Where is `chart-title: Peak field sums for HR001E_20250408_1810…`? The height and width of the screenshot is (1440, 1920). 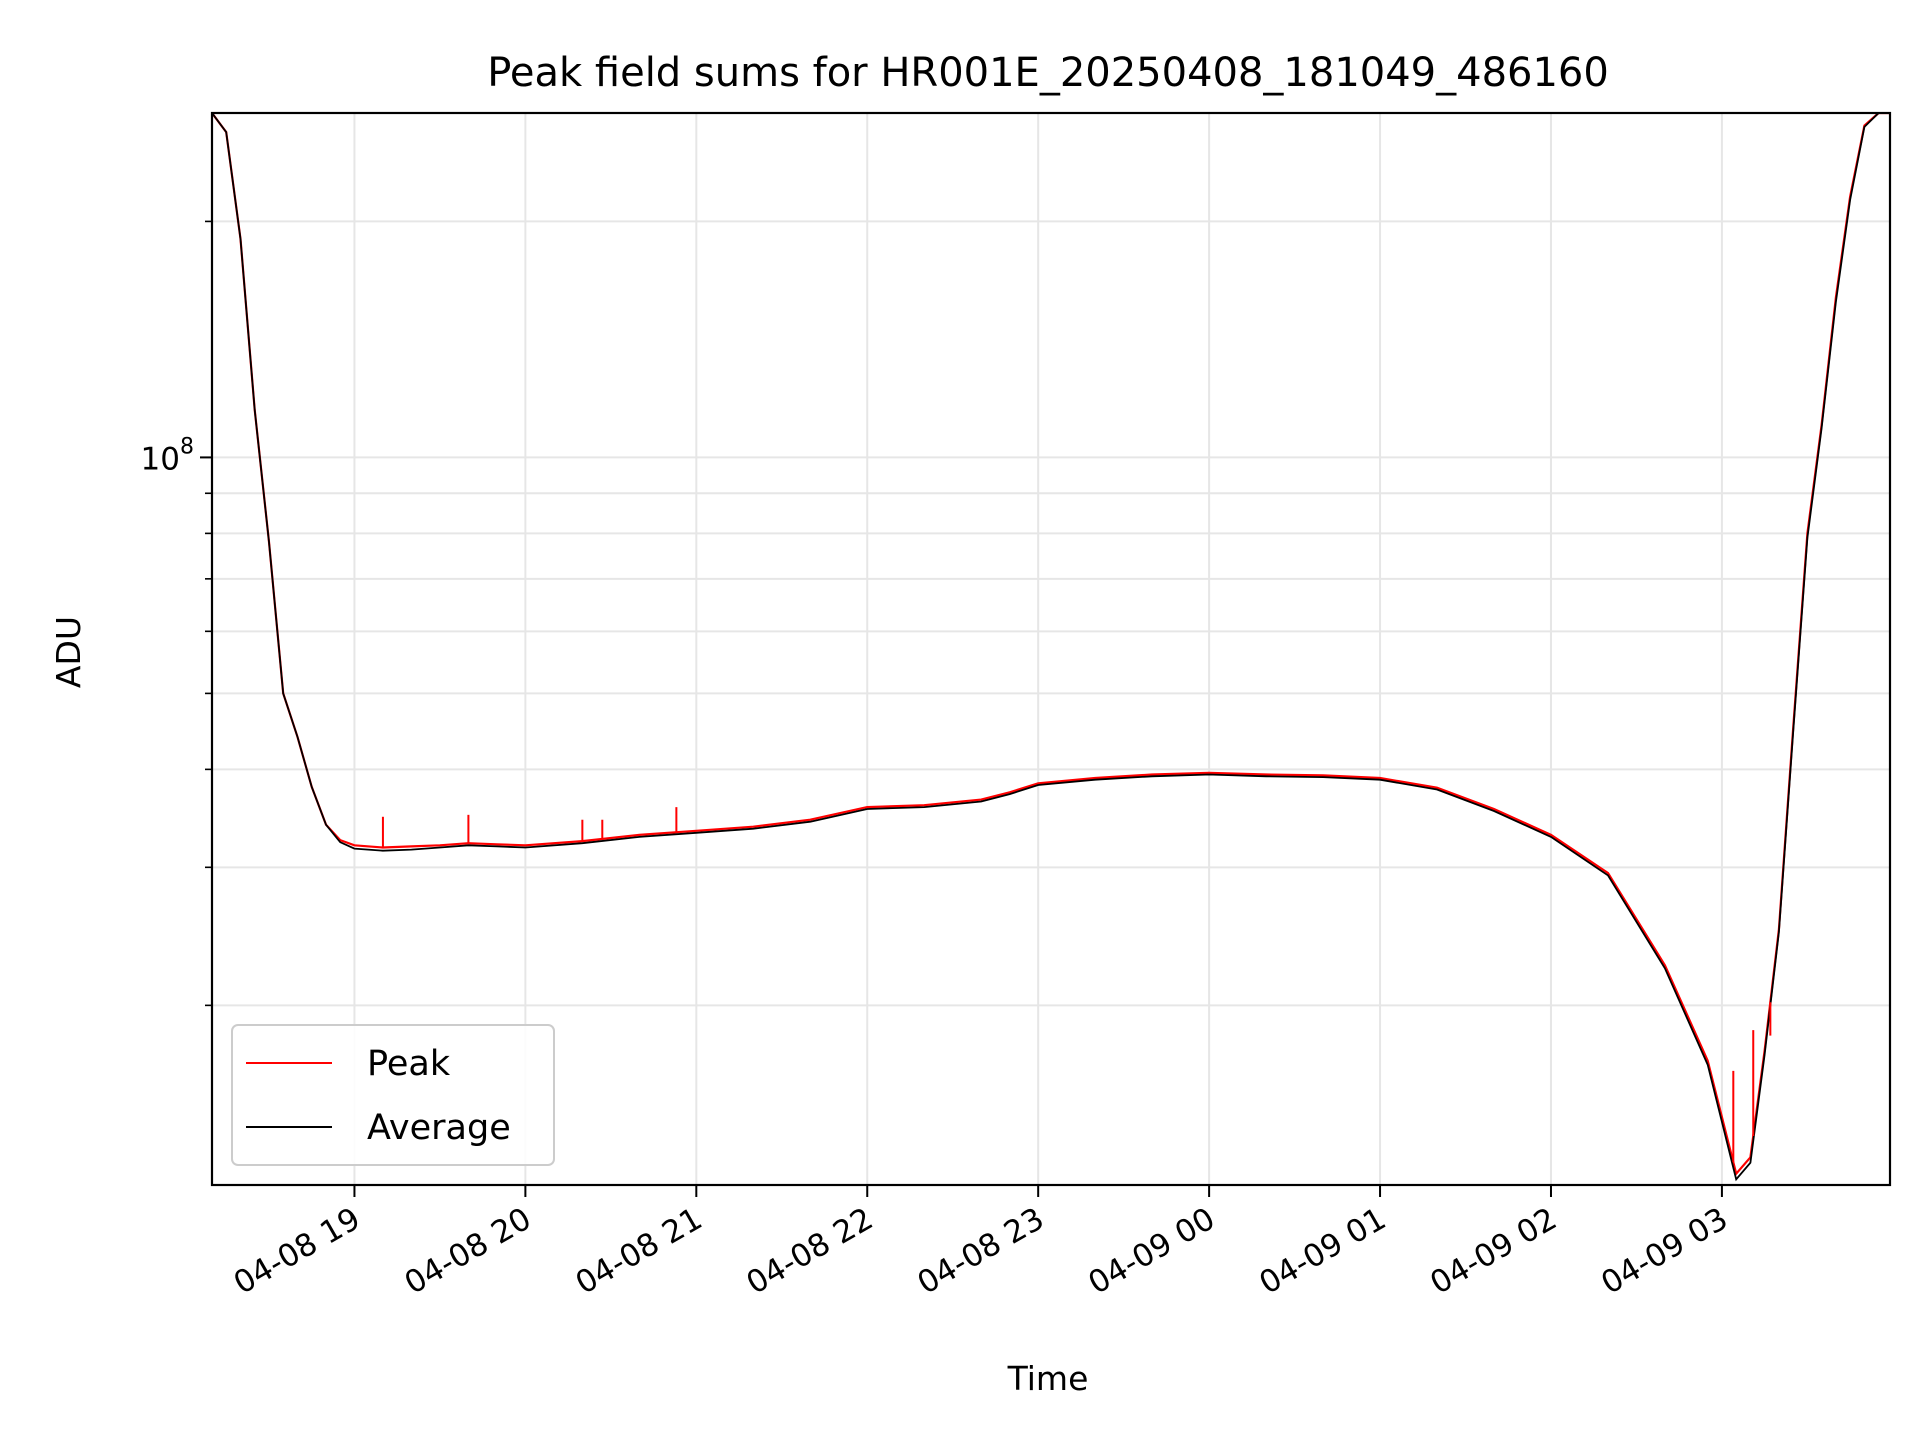
chart-title: Peak field sums for HR001E_20250408_1810… is located at coordinates (1048, 73).